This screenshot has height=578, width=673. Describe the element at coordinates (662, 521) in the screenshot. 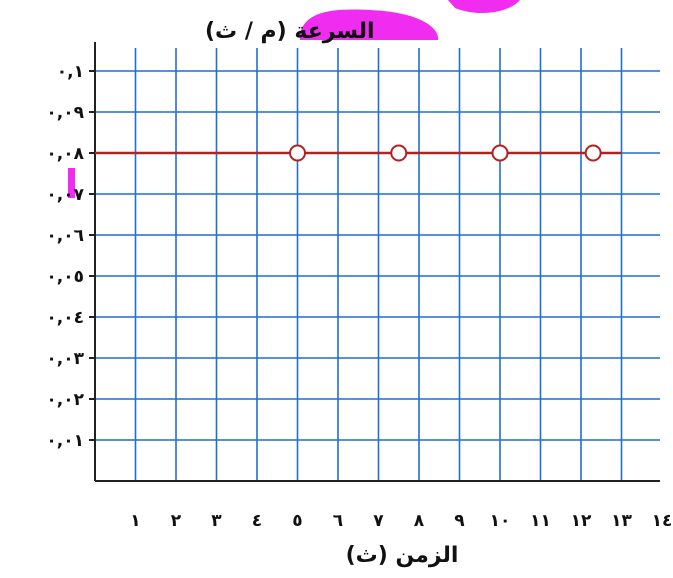

I see `x-tick-label: ١٤` at that location.